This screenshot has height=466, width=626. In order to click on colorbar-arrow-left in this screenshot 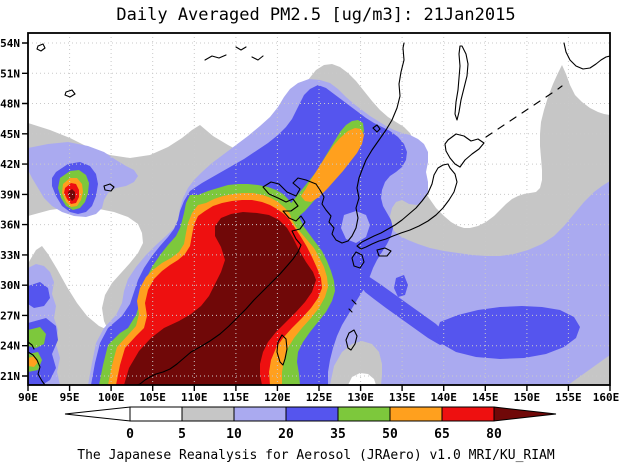, I will do `click(97, 414)`.